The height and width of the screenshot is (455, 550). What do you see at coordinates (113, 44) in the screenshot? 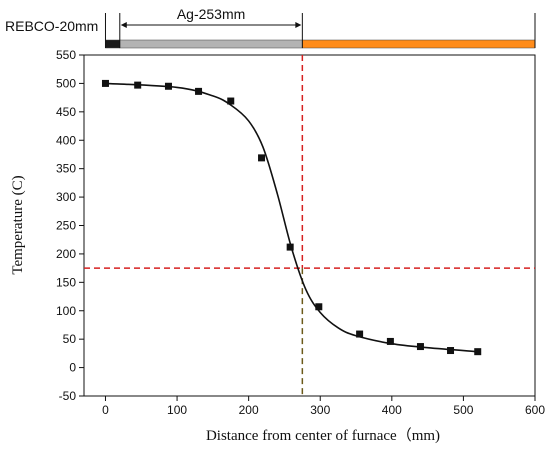
I see `bar-segment-rebco` at bounding box center [113, 44].